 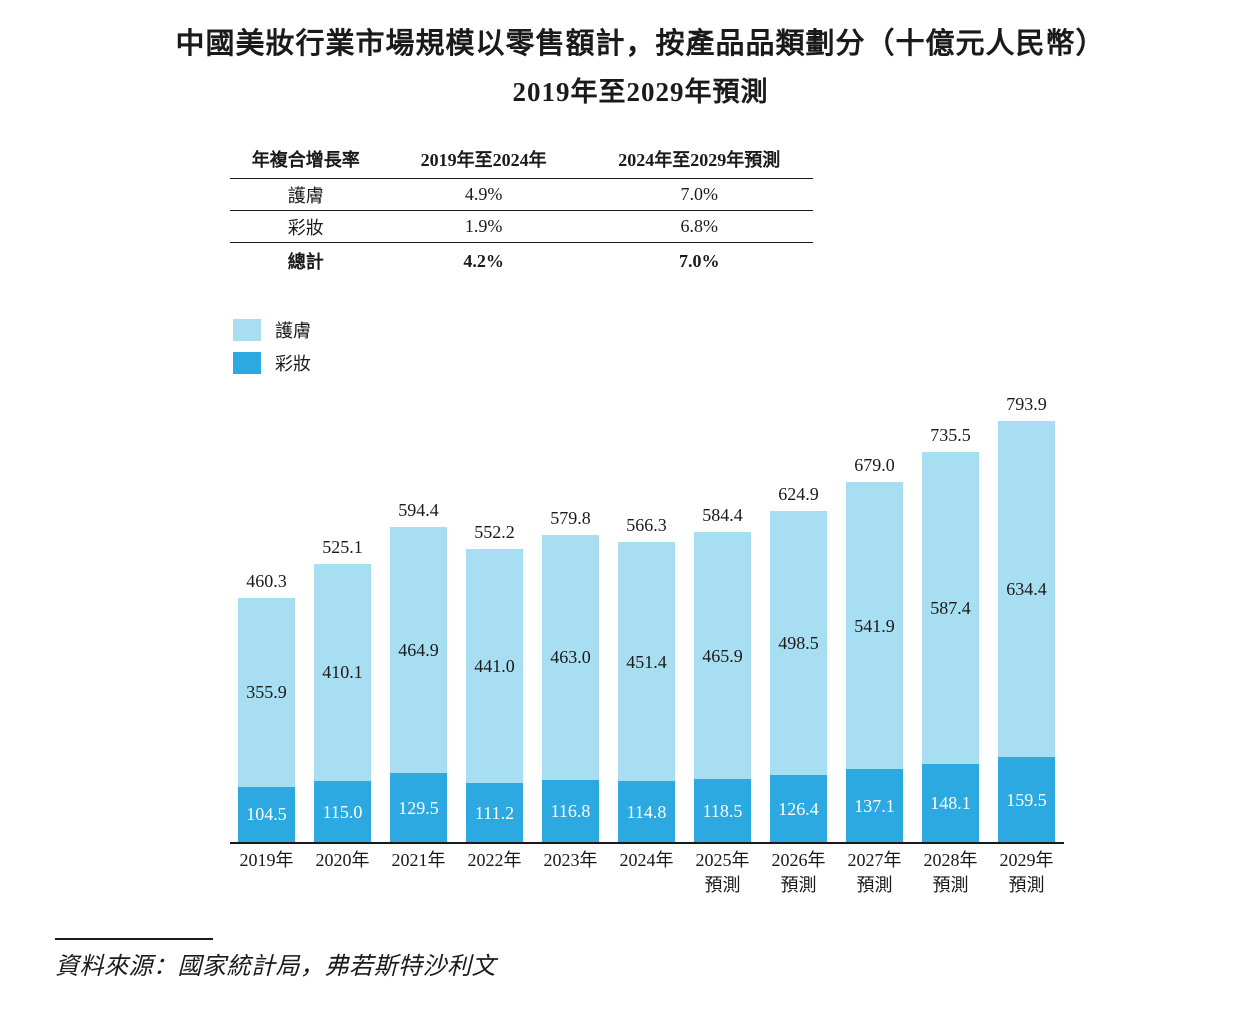 I want to click on skincare-value-label: 451.4, so click(x=646, y=661).